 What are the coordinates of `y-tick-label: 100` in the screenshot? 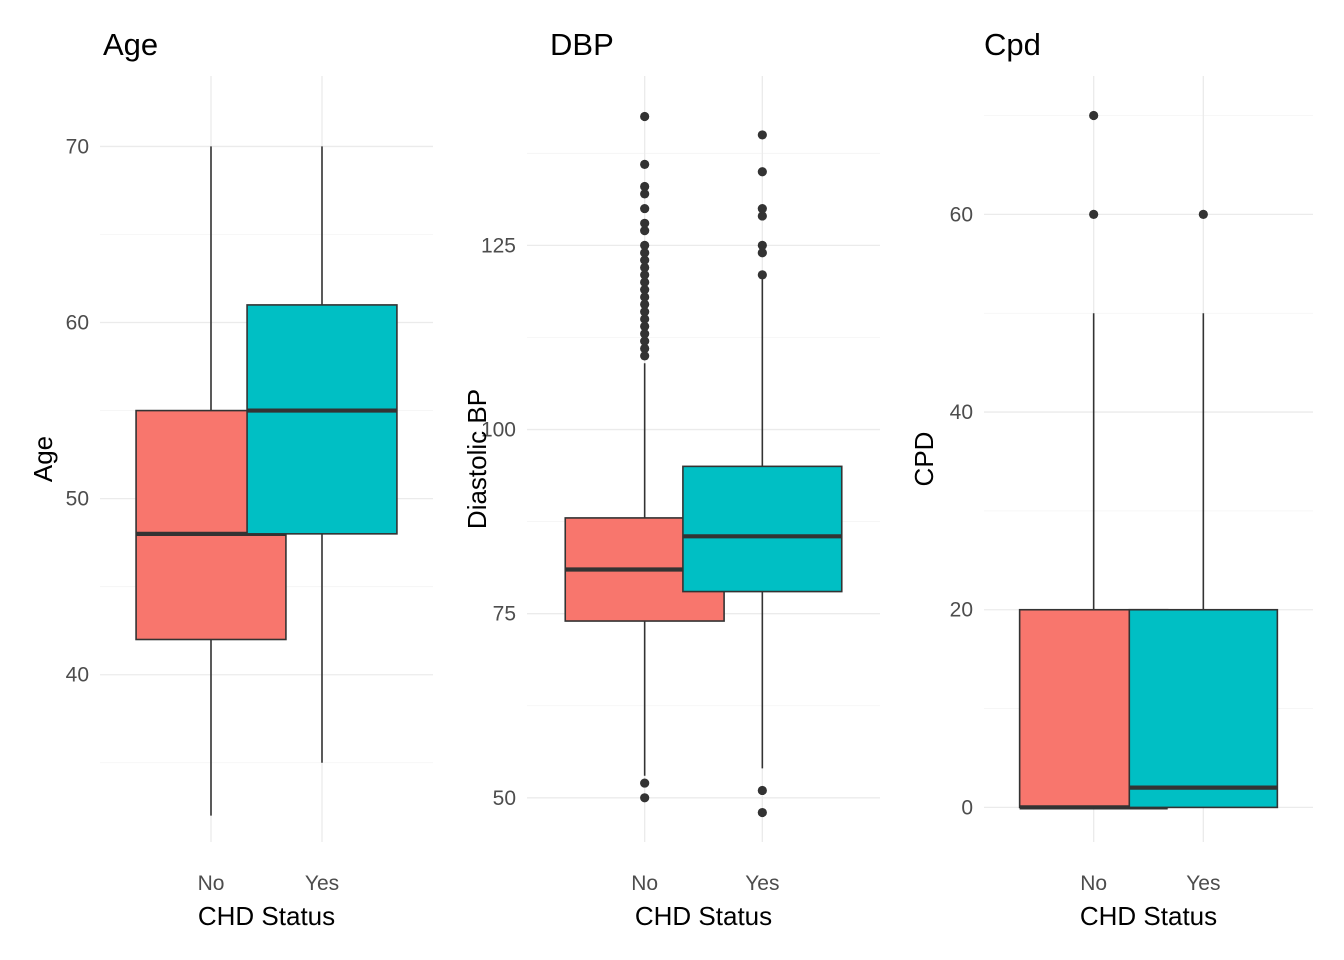 It's located at (498, 430).